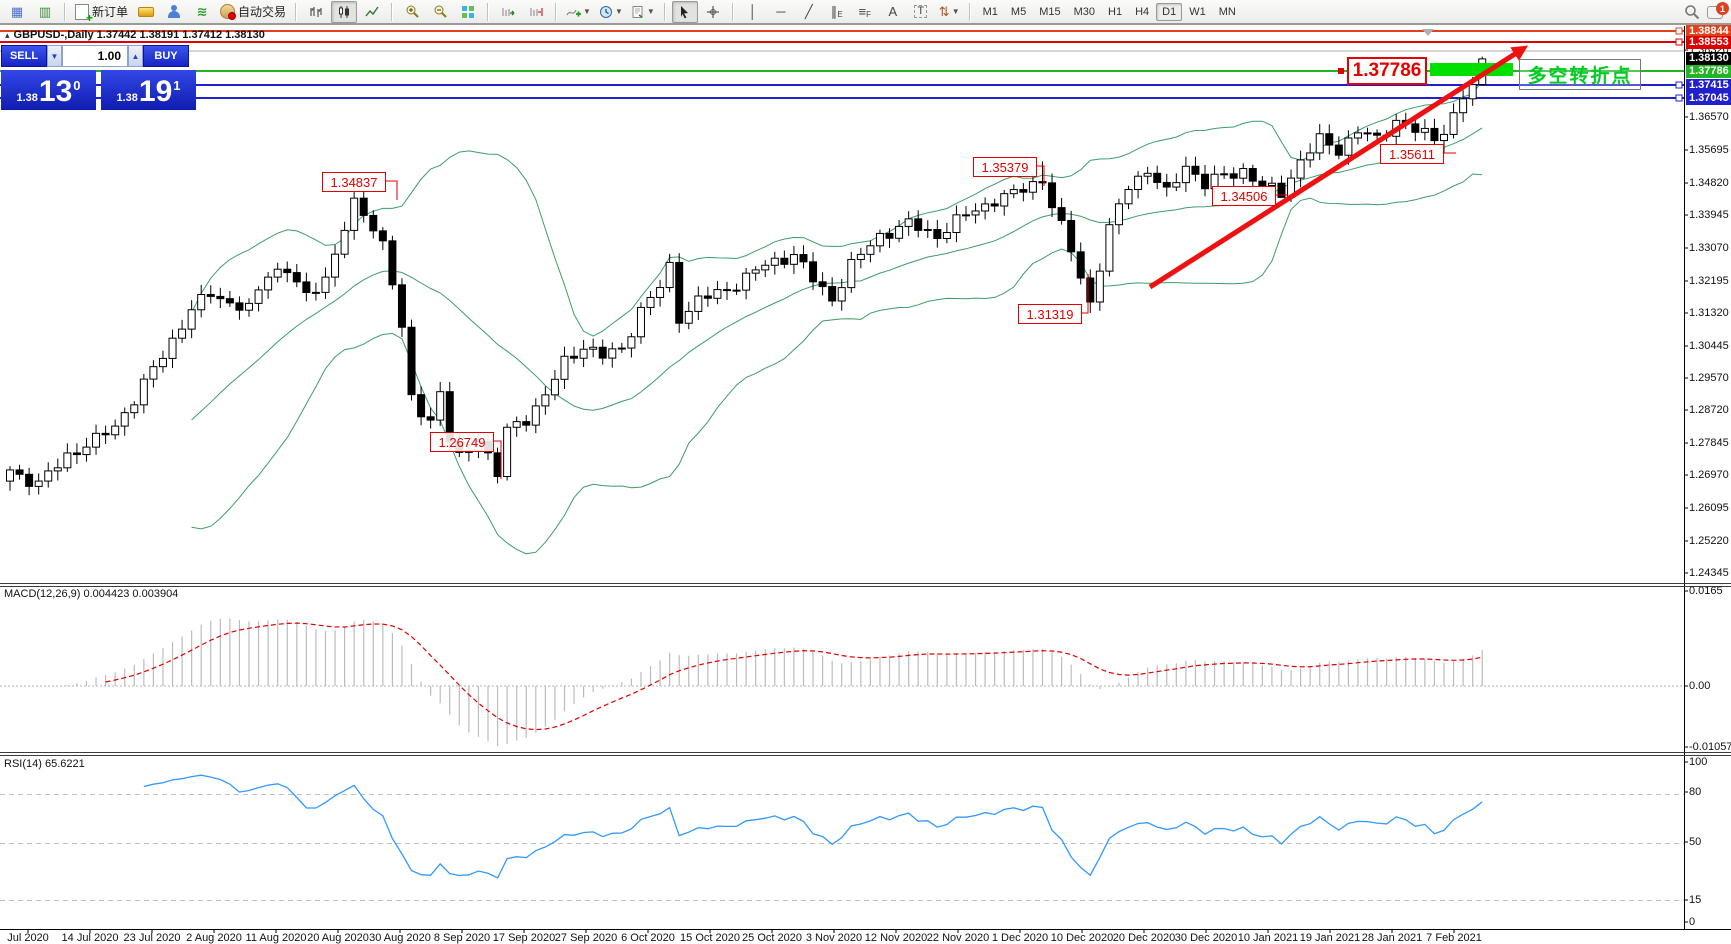  I want to click on timeframe-bar: M1 M5 M15 M30 H1 H4 D1 W1 MN, so click(1109, 11).